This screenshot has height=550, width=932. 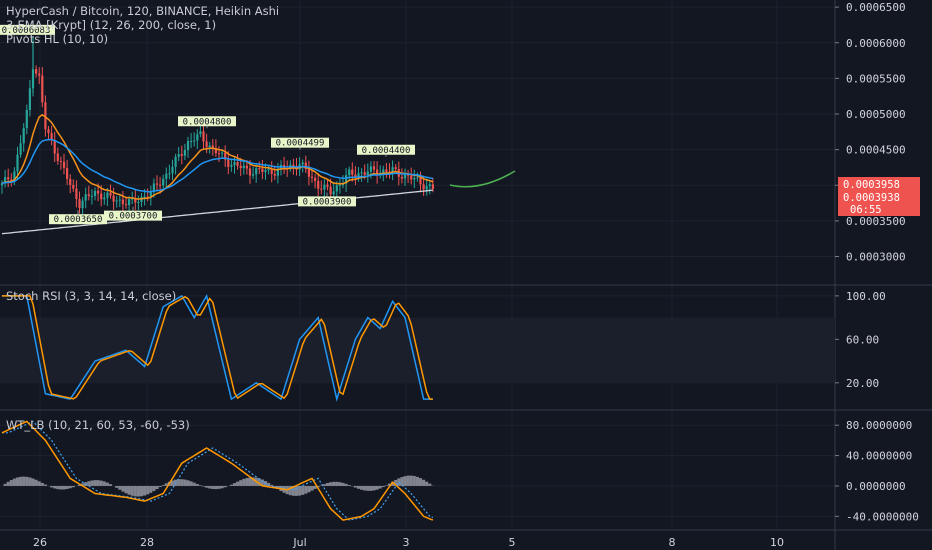 I want to click on close-price-text: 0.0003938, so click(x=871, y=198).